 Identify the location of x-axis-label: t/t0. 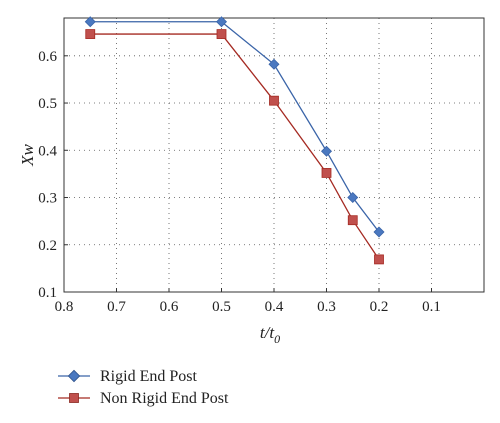
(270, 334).